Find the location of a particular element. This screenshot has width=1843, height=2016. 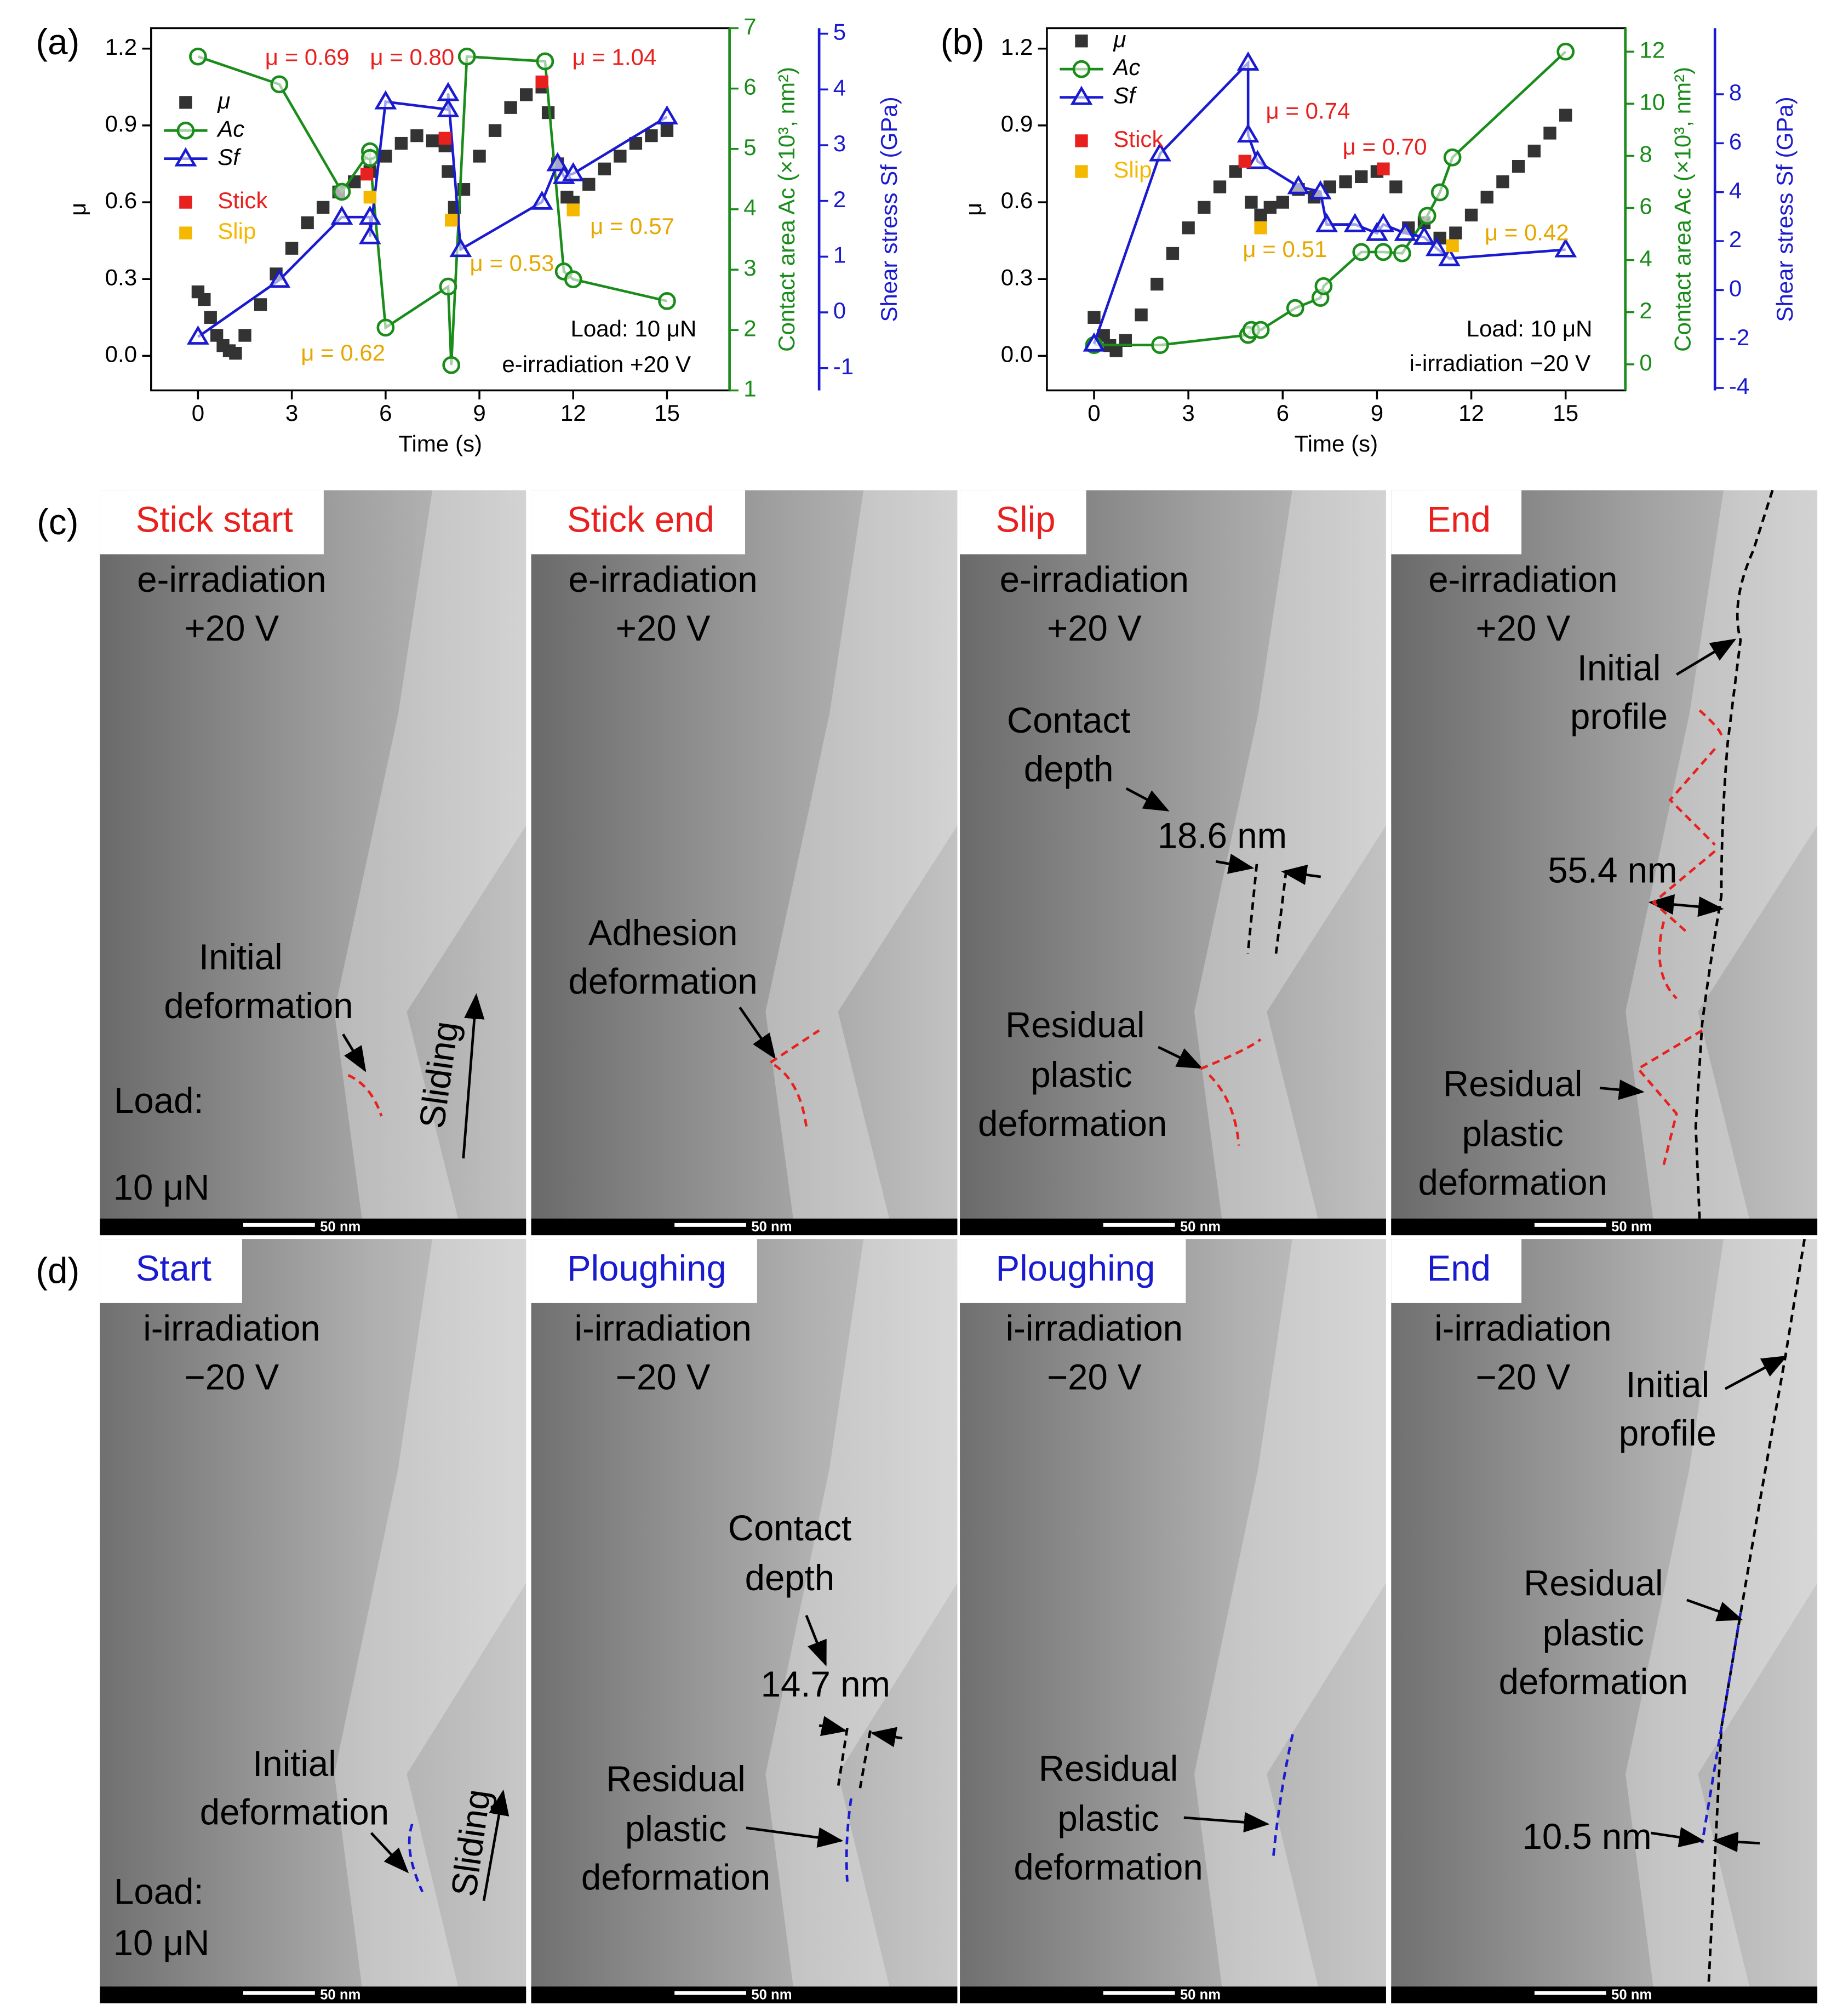

annotation: μ = 0.74 is located at coordinates (1308, 111).